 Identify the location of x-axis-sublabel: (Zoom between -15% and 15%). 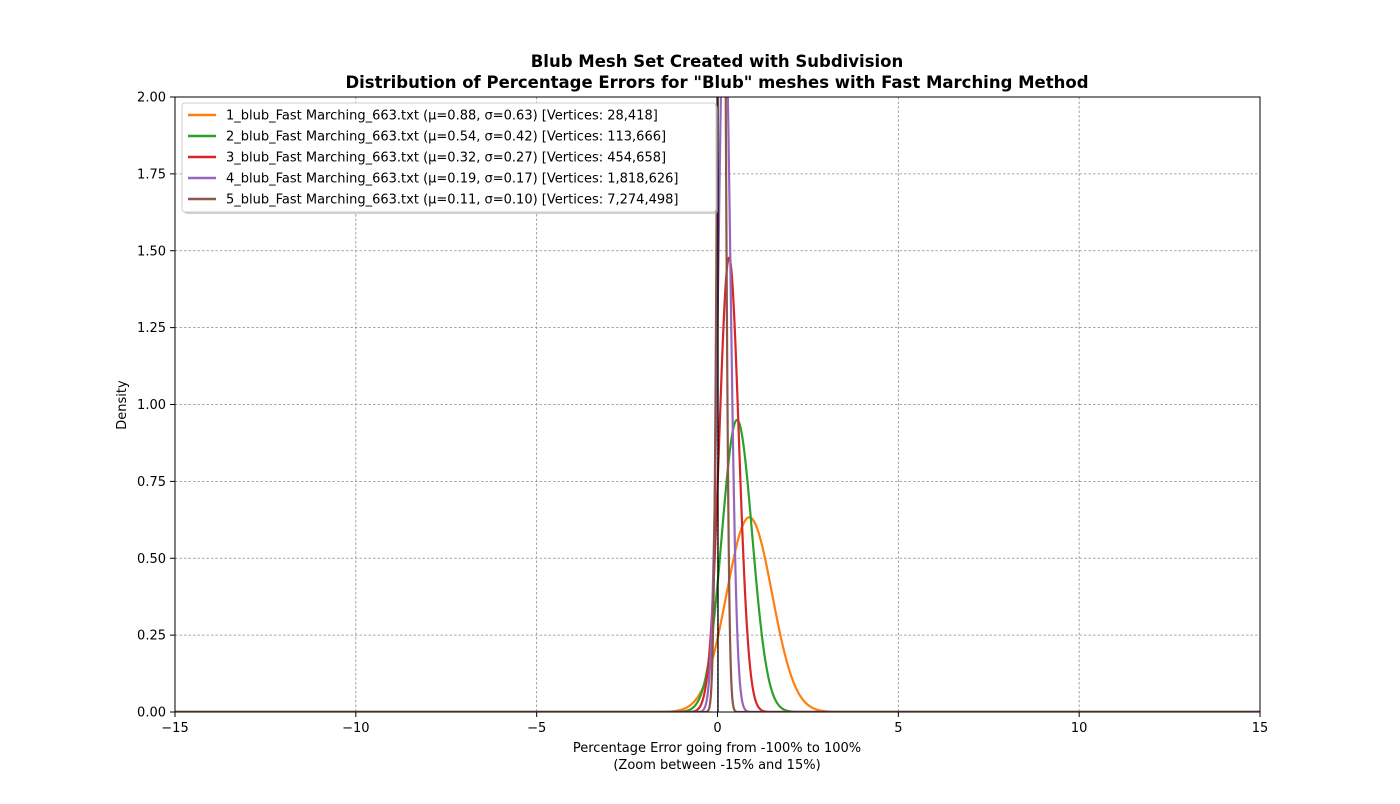
(716, 765).